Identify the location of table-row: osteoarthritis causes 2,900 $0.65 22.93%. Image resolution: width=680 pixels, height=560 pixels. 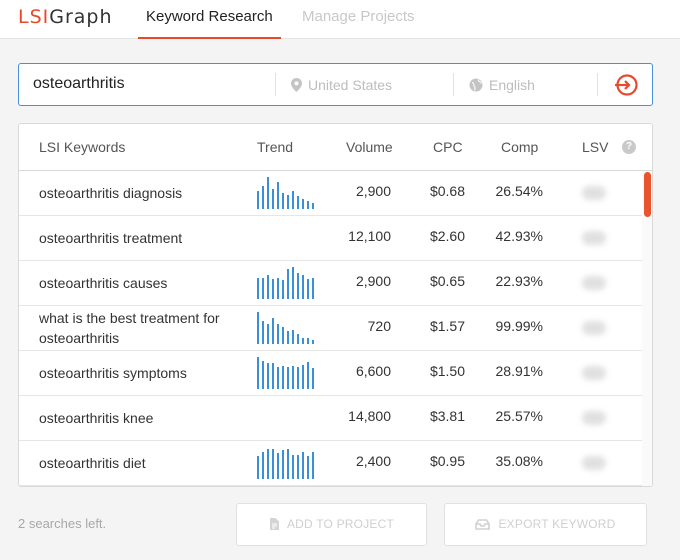
(331, 283).